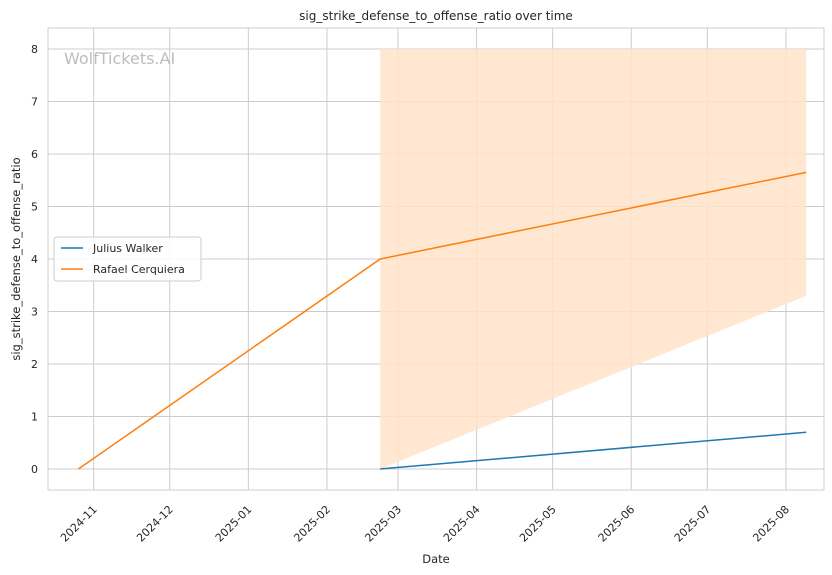 This screenshot has height=575, width=832. I want to click on y-axis-ticks: 0 1 2 3 4 5 6 7 8, so click(34, 259).